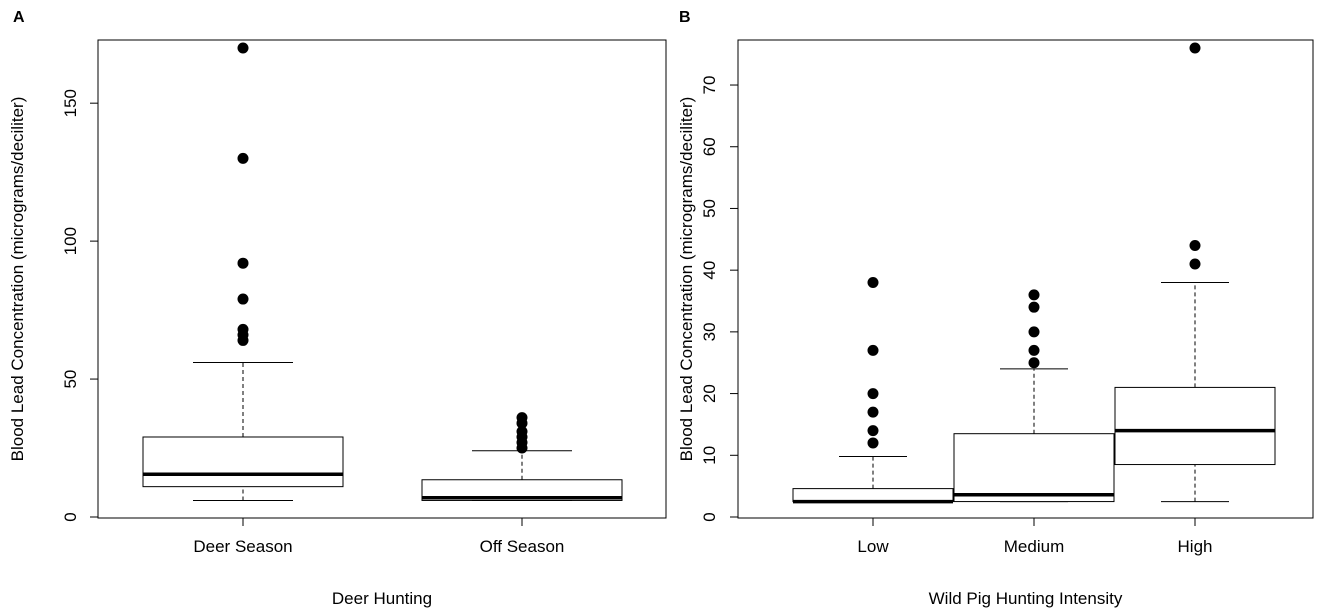 Image resolution: width=1324 pixels, height=613 pixels. Describe the element at coordinates (1195, 546) in the screenshot. I see `x-tick-label: High` at that location.